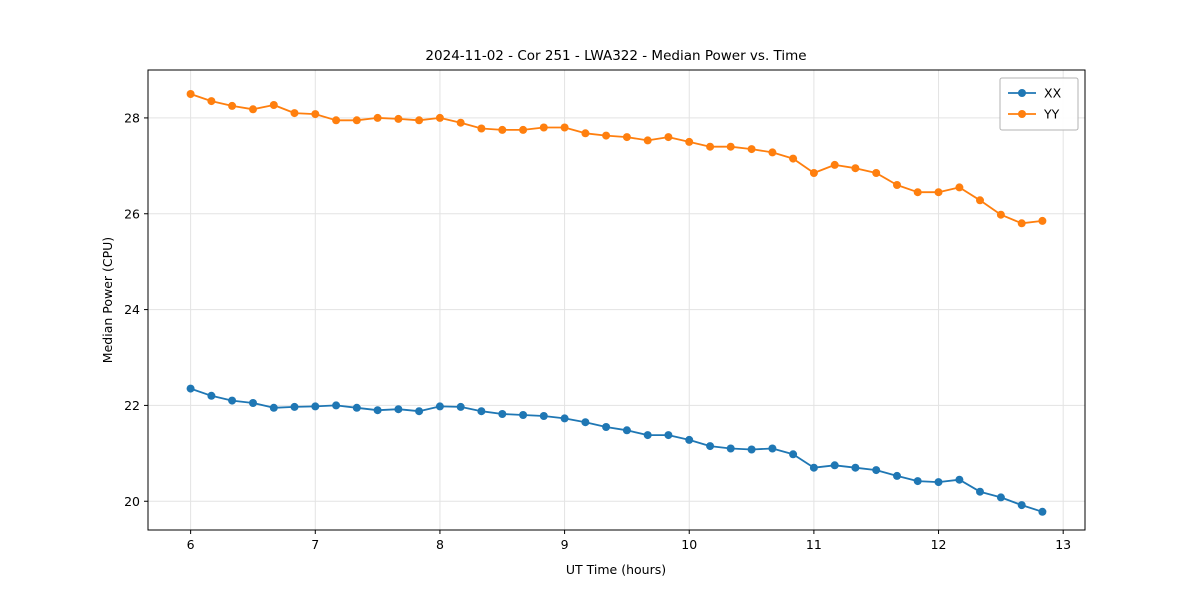 The width and height of the screenshot is (1200, 600). I want to click on x-axis-label: UT Time (hours), so click(616, 569).